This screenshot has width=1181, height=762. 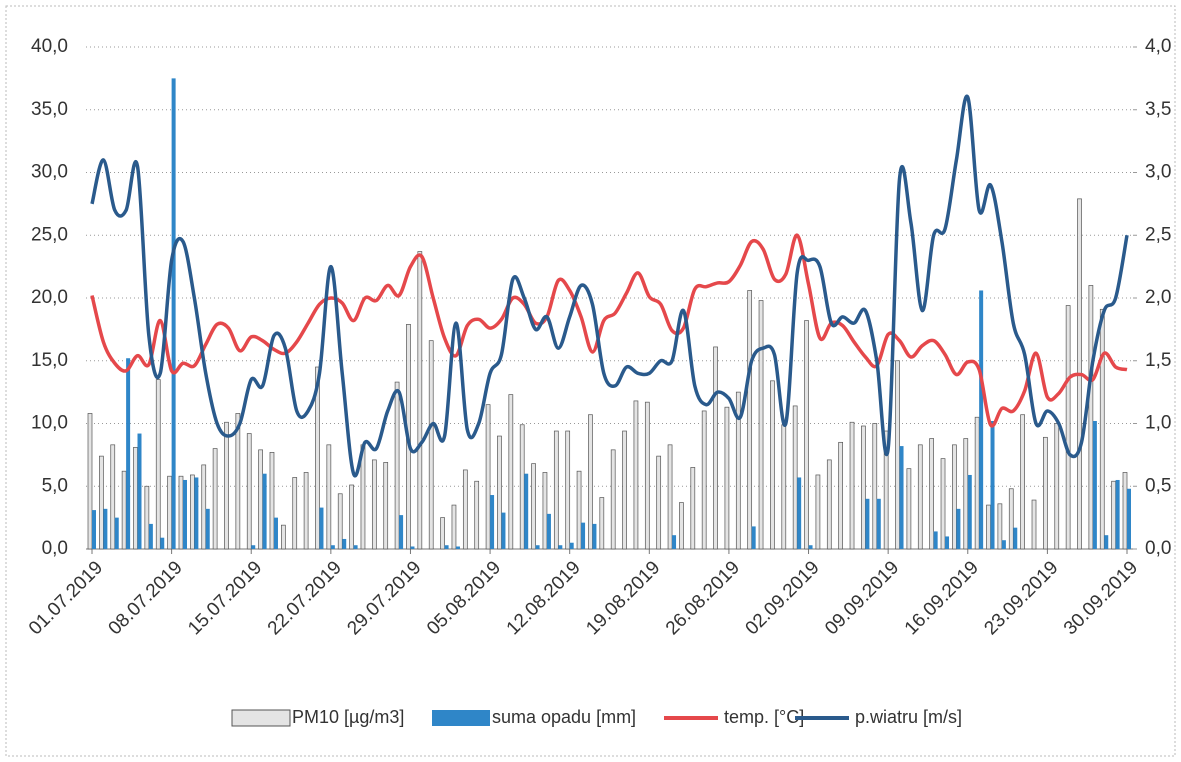 I want to click on y-tick-label: 0,0, so click(x=55, y=548).